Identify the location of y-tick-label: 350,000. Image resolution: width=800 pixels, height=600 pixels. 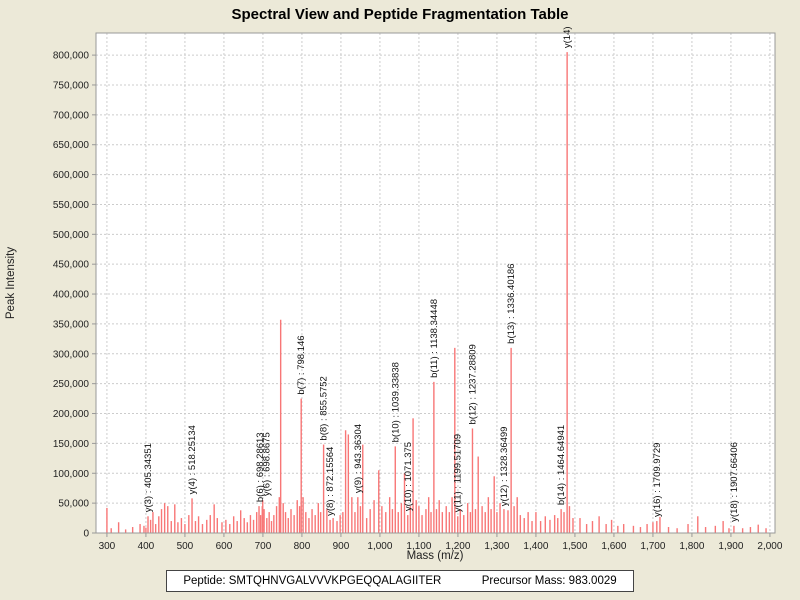
(71, 324).